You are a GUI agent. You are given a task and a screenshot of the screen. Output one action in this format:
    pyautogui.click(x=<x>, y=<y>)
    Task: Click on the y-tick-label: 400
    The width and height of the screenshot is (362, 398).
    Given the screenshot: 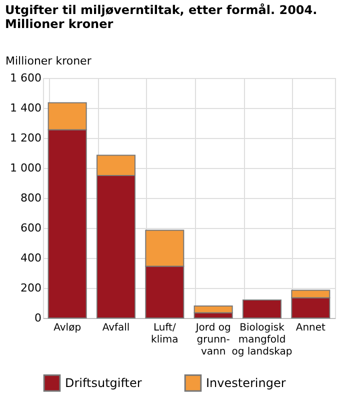 What is the action you would take?
    pyautogui.click(x=31, y=258)
    